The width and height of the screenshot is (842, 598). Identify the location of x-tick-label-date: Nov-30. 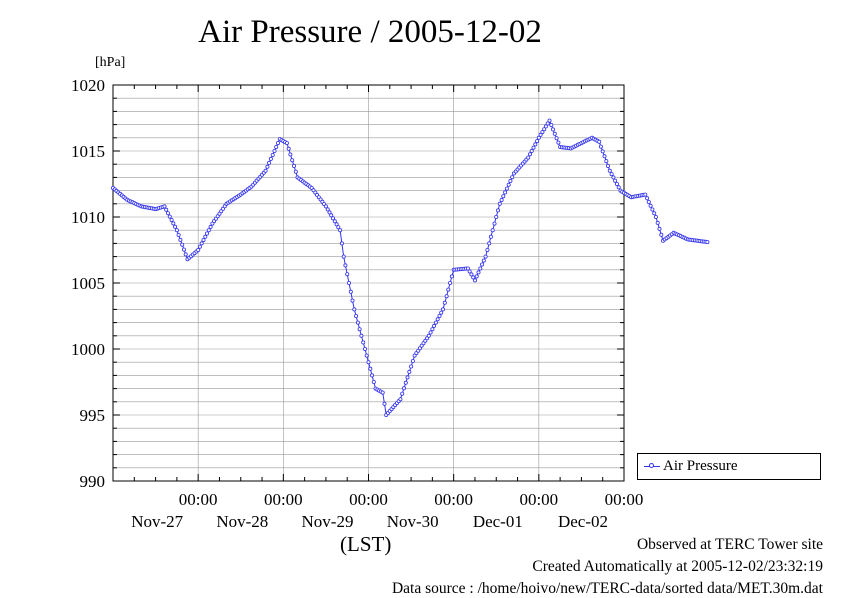
(413, 521).